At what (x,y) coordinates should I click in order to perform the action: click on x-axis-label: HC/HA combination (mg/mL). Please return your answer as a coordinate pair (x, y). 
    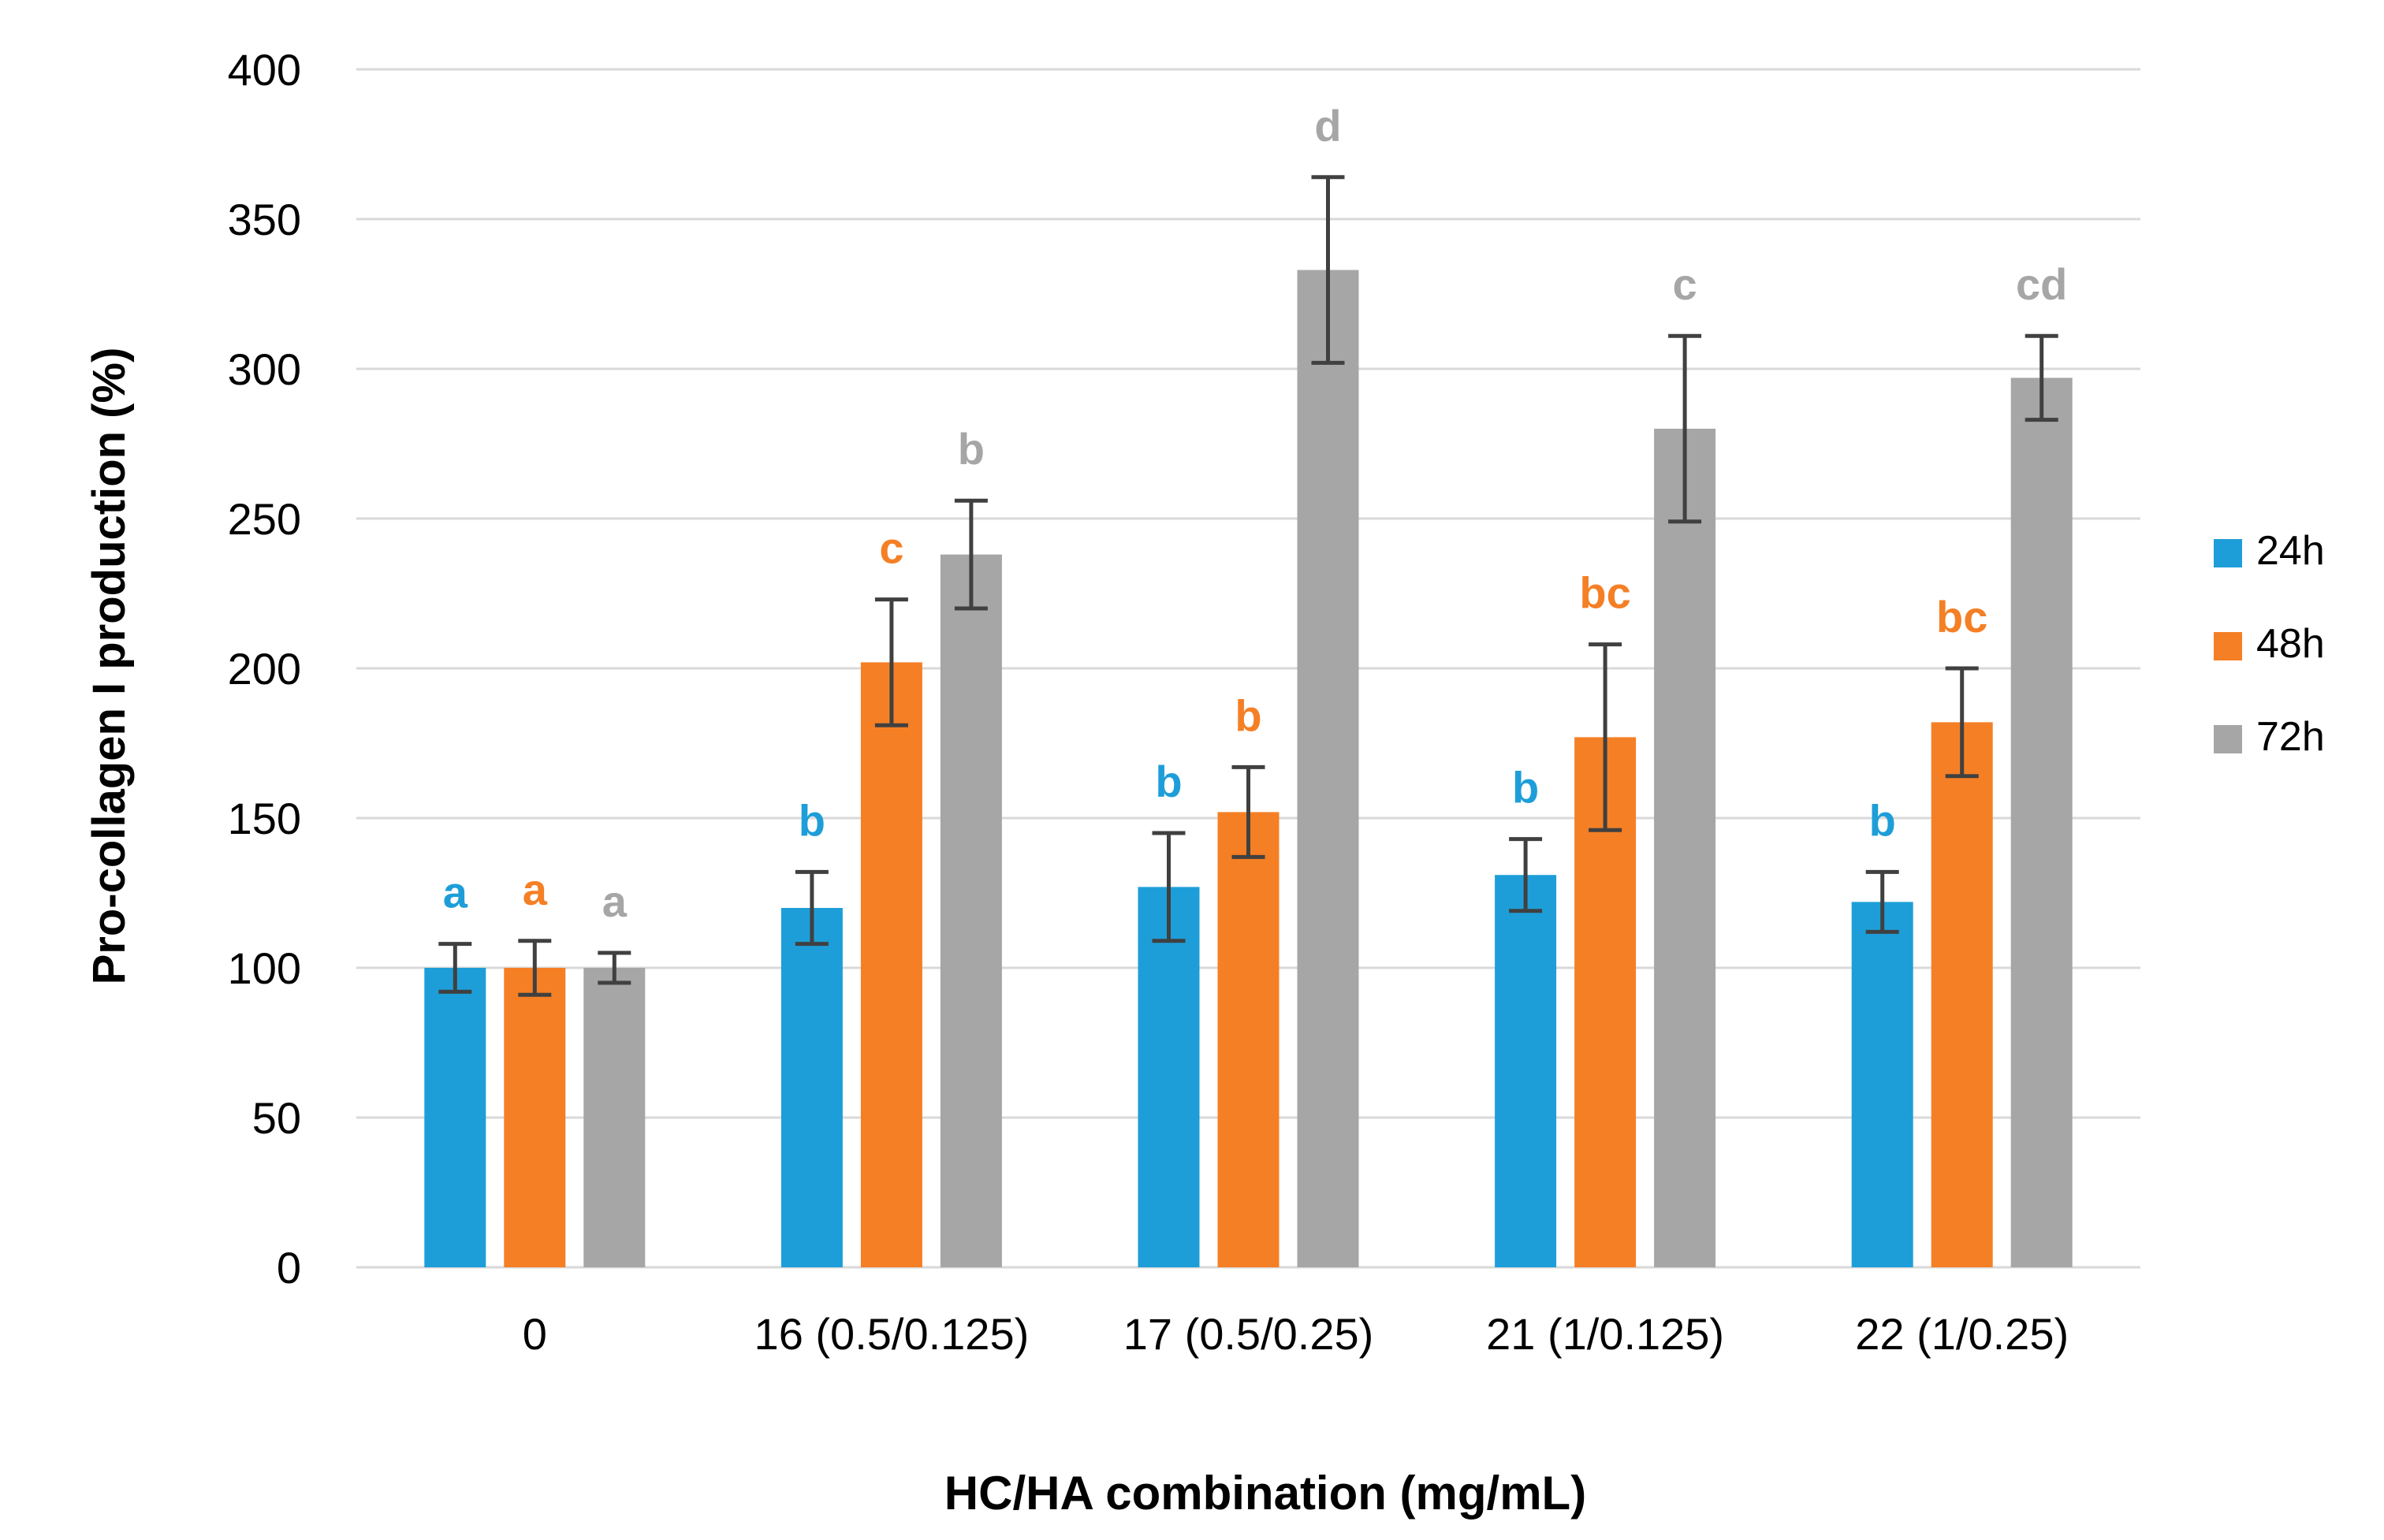
    Looking at the image, I should click on (1265, 1493).